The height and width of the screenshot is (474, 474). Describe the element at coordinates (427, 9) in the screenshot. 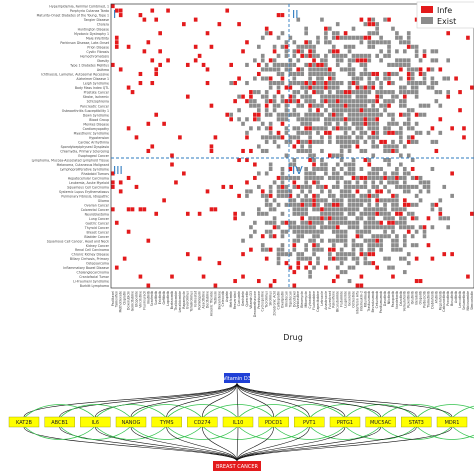

I see `legend-swatch-infer` at that location.